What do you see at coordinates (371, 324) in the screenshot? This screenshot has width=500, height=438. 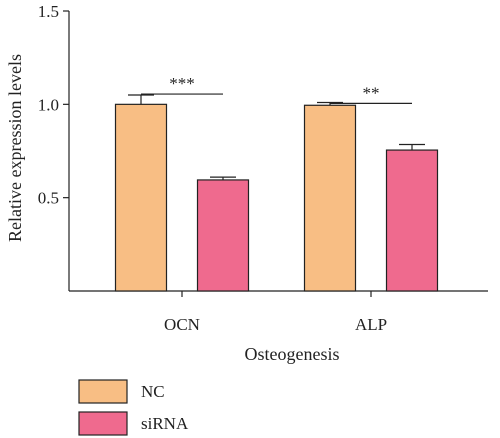 I see `x-tick-label: ALP` at bounding box center [371, 324].